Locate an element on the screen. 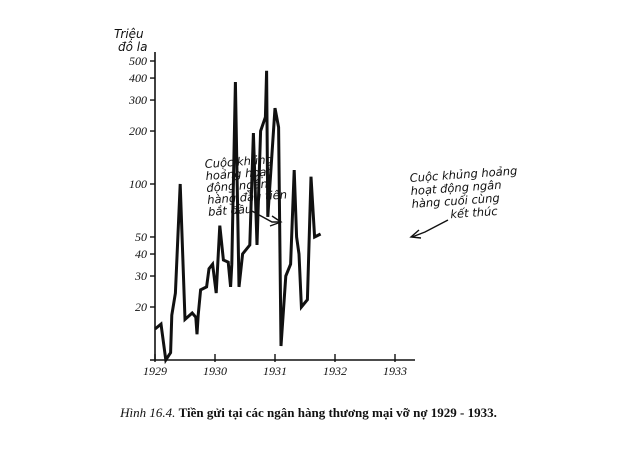 The height and width of the screenshot is (457, 617). y-tick-label: 40 is located at coordinates (141, 254).